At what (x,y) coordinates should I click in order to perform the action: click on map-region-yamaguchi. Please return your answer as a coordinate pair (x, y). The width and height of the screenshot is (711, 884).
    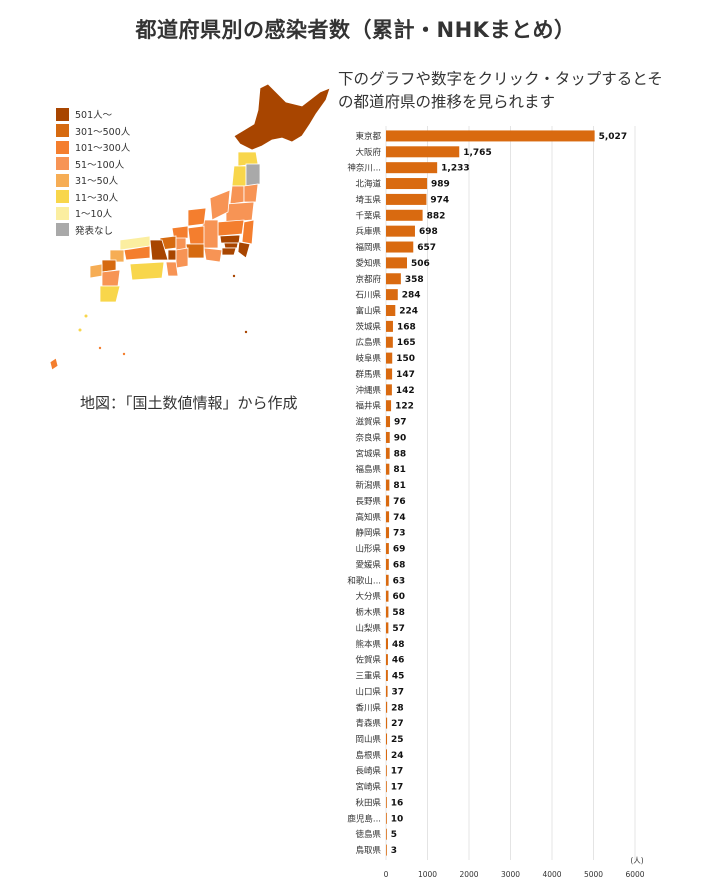
    Looking at the image, I should click on (117, 256).